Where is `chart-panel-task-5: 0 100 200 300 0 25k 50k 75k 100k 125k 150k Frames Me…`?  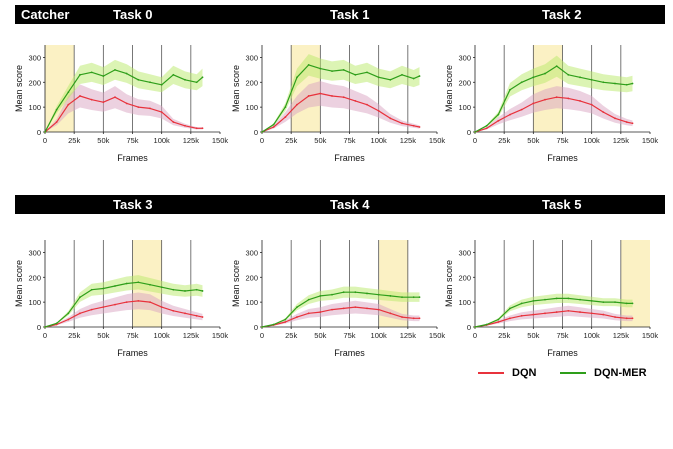
chart-panel-task-5: 0 100 200 300 0 25k 50k 75k 100k 125k 150k Frames Me… is located at coordinates (551, 299).